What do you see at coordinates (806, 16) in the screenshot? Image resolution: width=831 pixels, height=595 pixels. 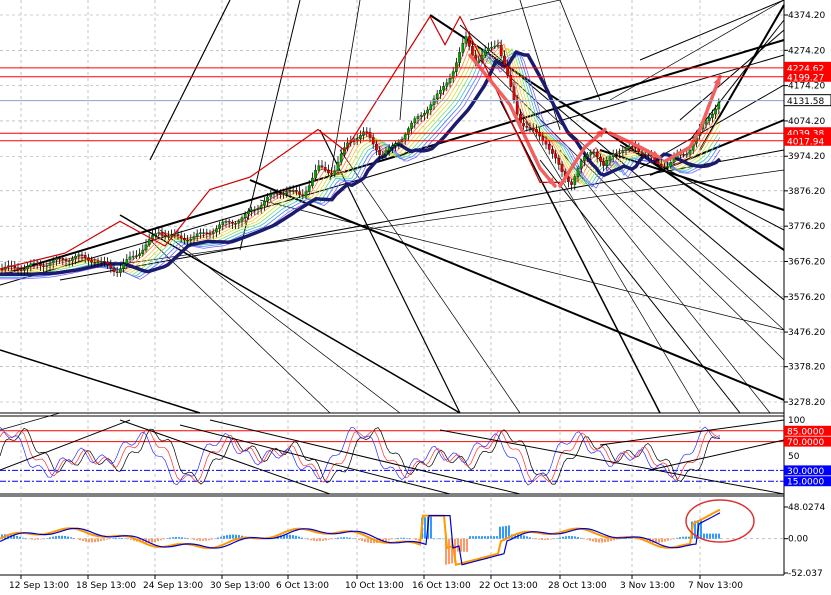 I see `y-tick-label: 4374.20` at bounding box center [806, 16].